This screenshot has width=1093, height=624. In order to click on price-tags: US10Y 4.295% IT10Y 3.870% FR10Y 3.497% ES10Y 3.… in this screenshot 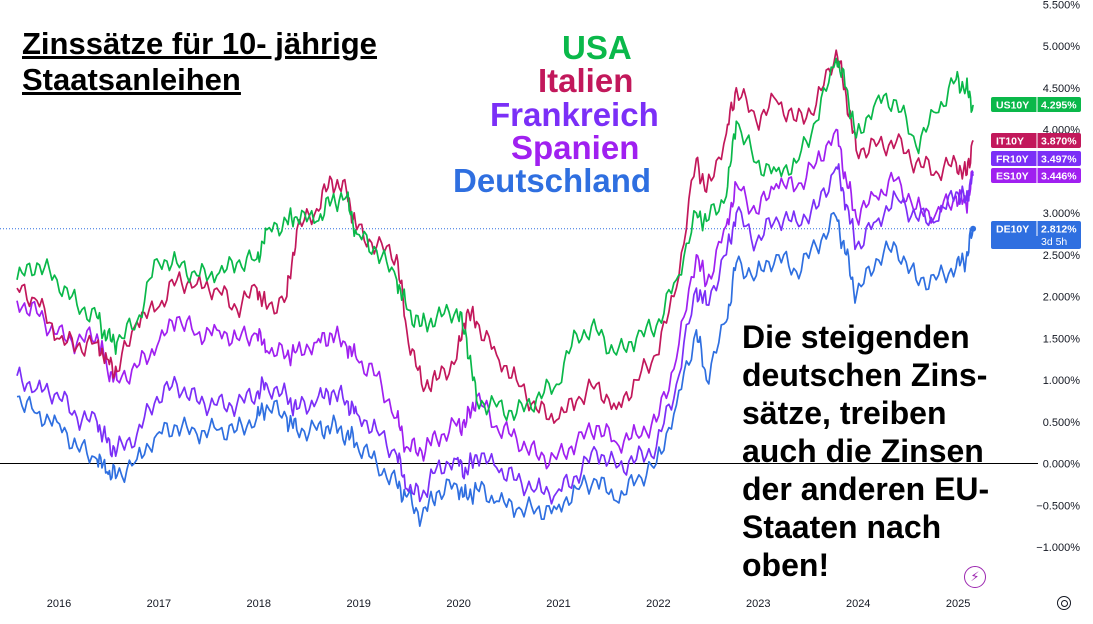, I will do `click(1036, 173)`.